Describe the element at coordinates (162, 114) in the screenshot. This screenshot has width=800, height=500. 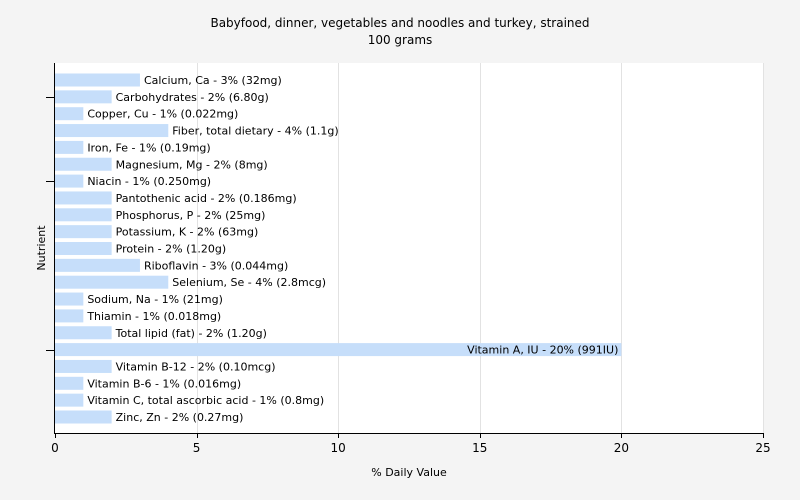
I see `bar-label: Copper, Cu - 1% (0.022mg)` at that location.